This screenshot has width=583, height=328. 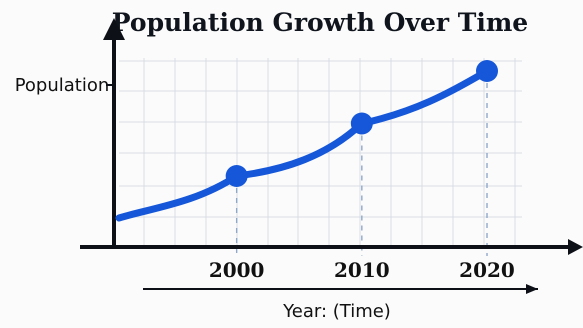 I want to click on x-tick-label: 2000, so click(x=237, y=270).